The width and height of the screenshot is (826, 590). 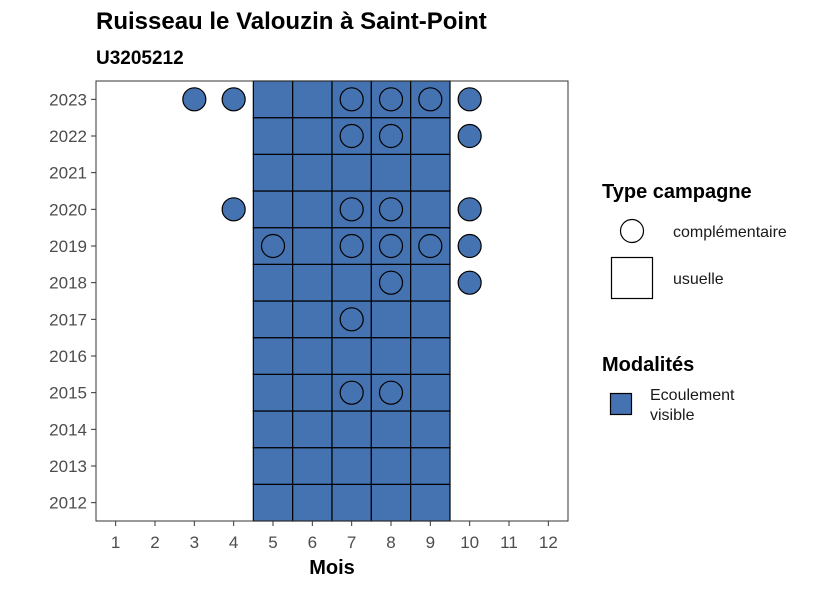 What do you see at coordinates (68, 429) in the screenshot?
I see `y-tick-label: 2014` at bounding box center [68, 429].